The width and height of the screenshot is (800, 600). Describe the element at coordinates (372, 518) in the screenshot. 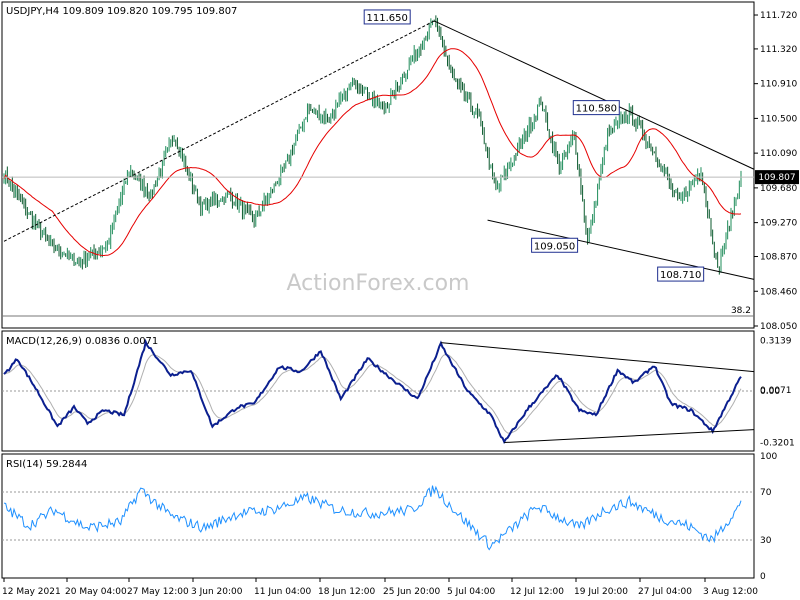

I see `rsi-line` at that location.